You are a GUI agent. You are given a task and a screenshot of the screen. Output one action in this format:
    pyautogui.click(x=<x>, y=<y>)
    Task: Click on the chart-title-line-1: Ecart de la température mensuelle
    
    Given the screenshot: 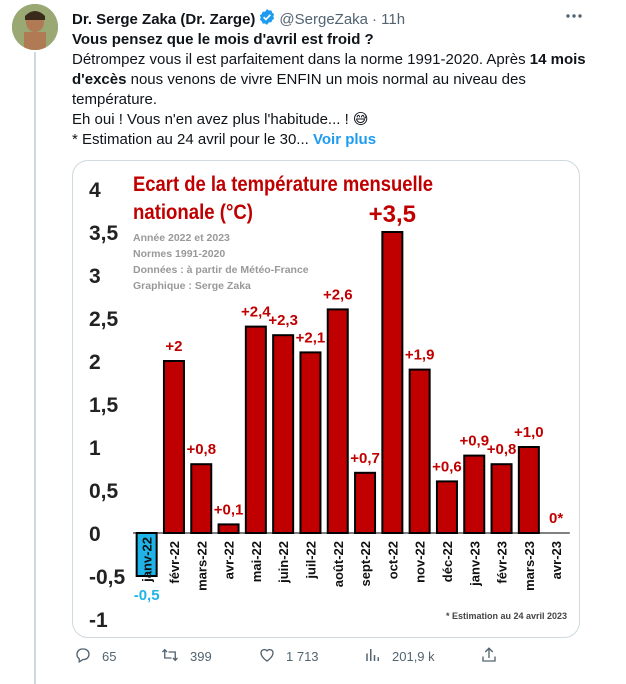 What is the action you would take?
    pyautogui.click(x=283, y=184)
    